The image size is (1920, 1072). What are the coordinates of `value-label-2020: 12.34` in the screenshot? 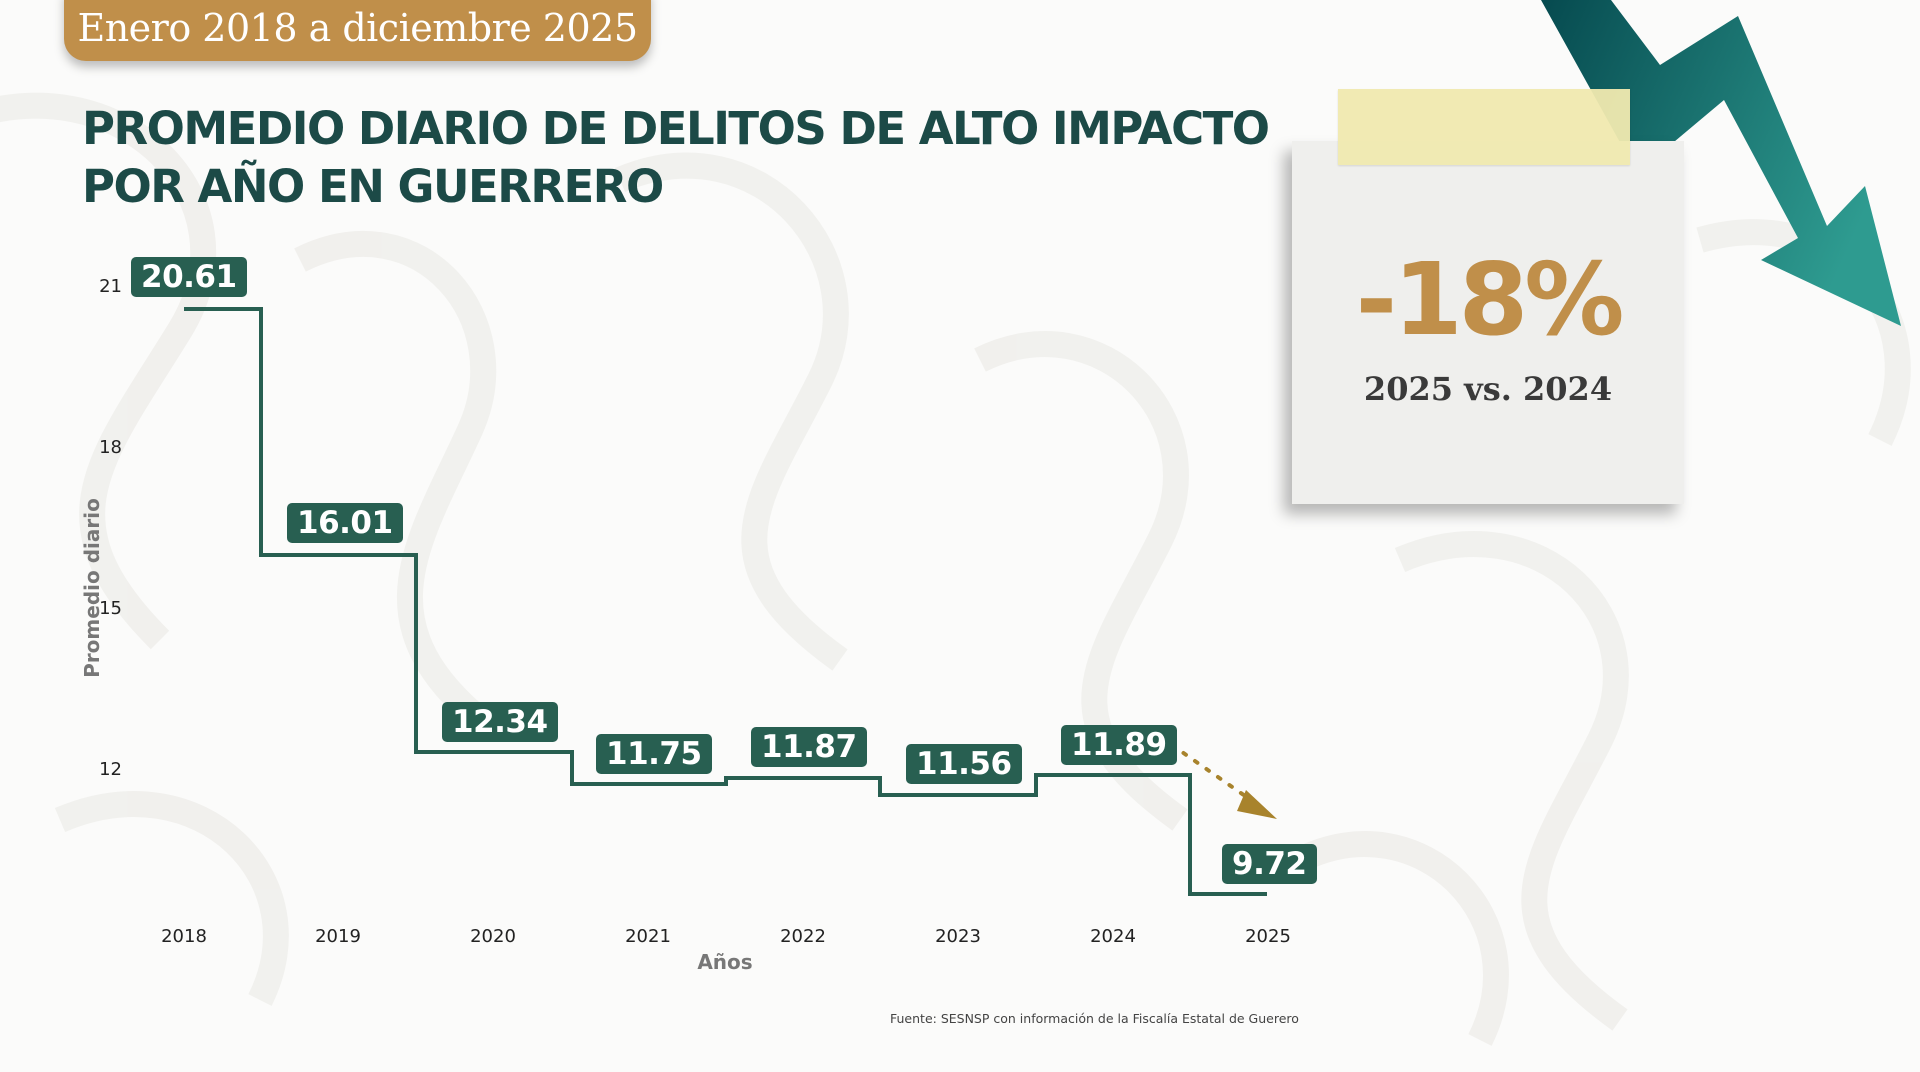 It's located at (500, 722).